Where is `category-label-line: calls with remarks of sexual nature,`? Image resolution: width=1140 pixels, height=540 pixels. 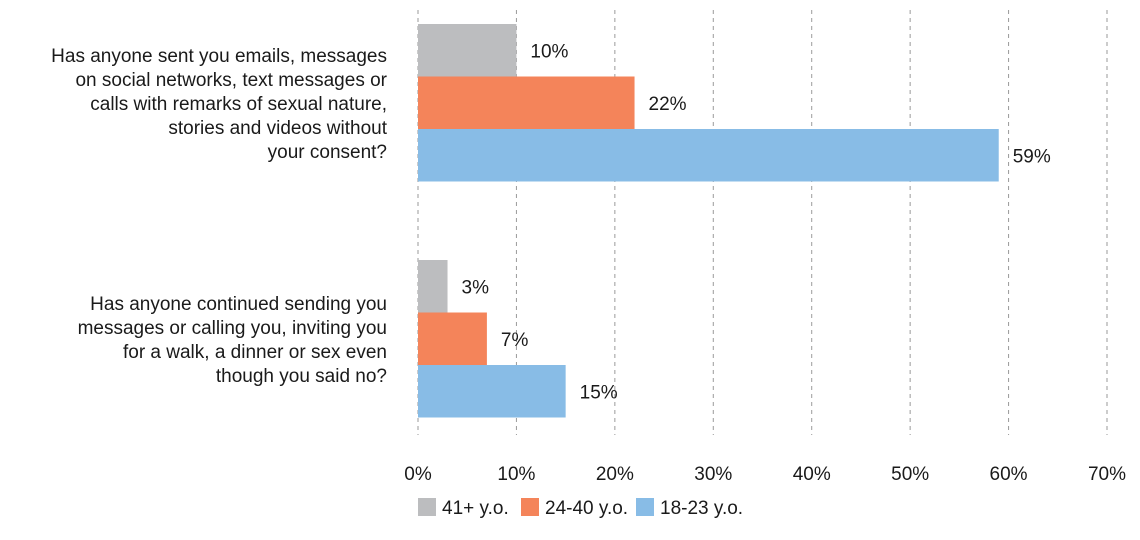
category-label-line: calls with remarks of sexual nature, is located at coordinates (238, 104).